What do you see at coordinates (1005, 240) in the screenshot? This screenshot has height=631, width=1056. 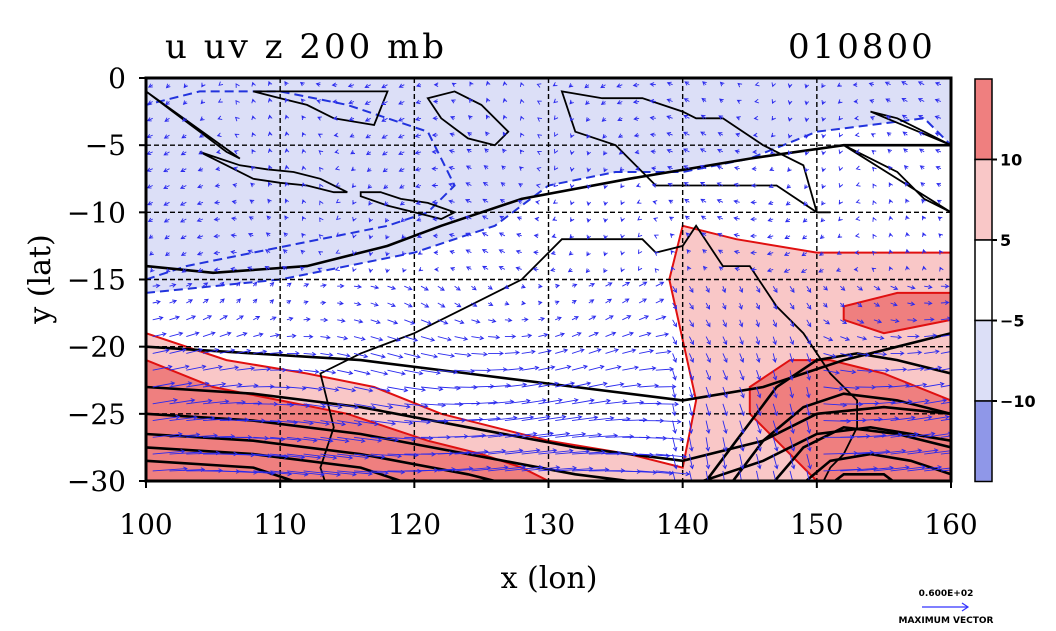 I see `colorbar-tick-label-2: 5` at bounding box center [1005, 240].